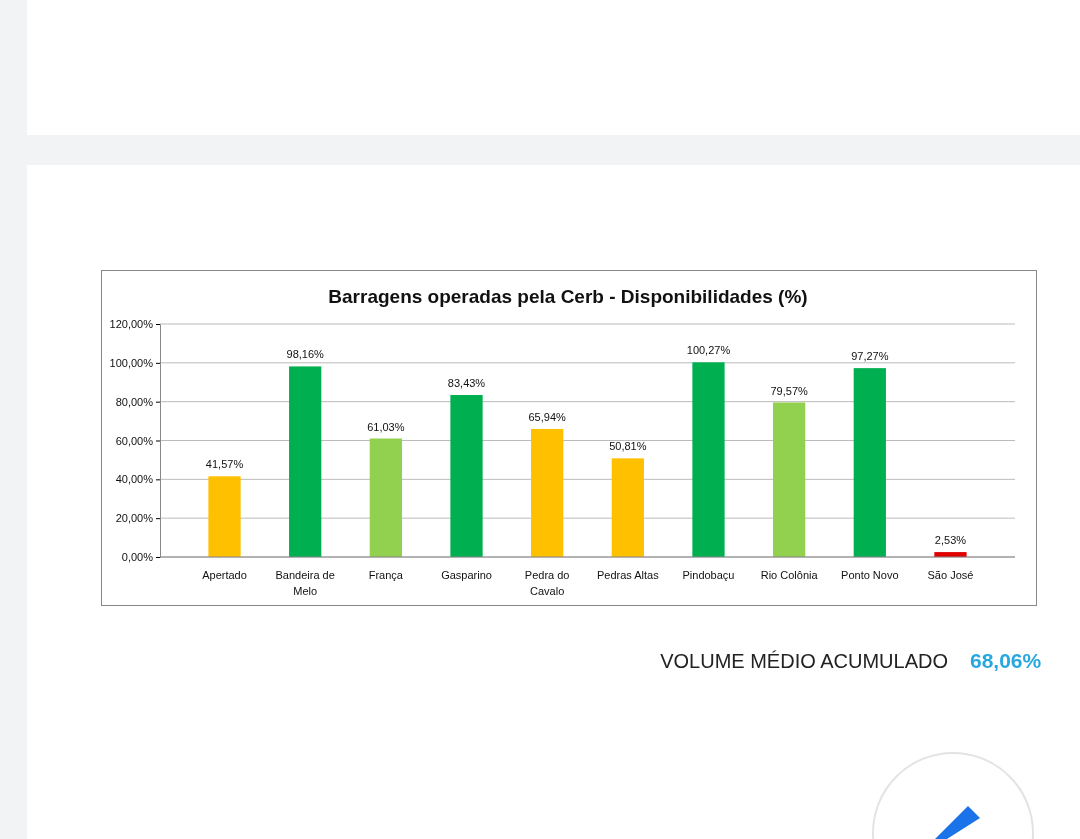 This screenshot has width=1080, height=839. What do you see at coordinates (134, 518) in the screenshot?
I see `y-tick-label: 20,00%` at bounding box center [134, 518].